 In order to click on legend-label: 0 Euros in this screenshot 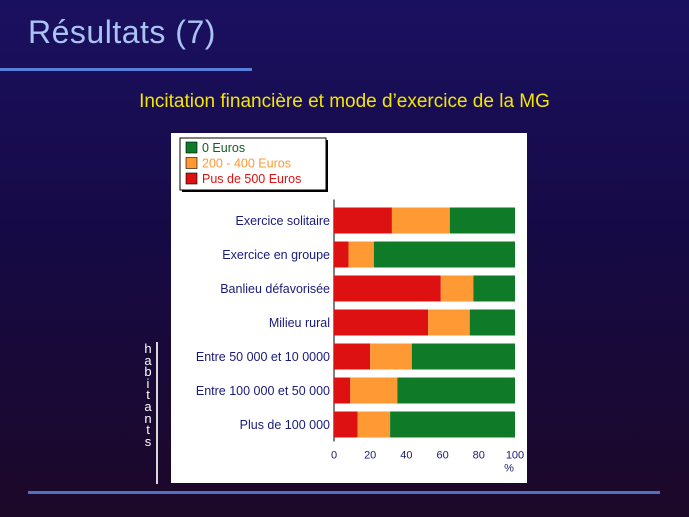, I will do `click(223, 148)`.